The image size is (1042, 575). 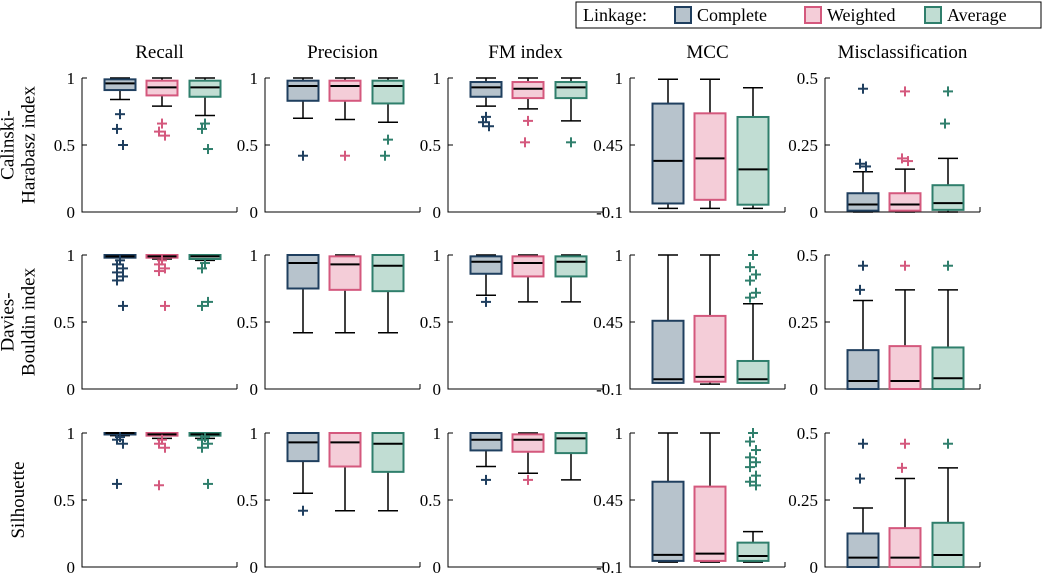 I want to click on panel-r0-c0: 00.51, so click(x=146, y=145).